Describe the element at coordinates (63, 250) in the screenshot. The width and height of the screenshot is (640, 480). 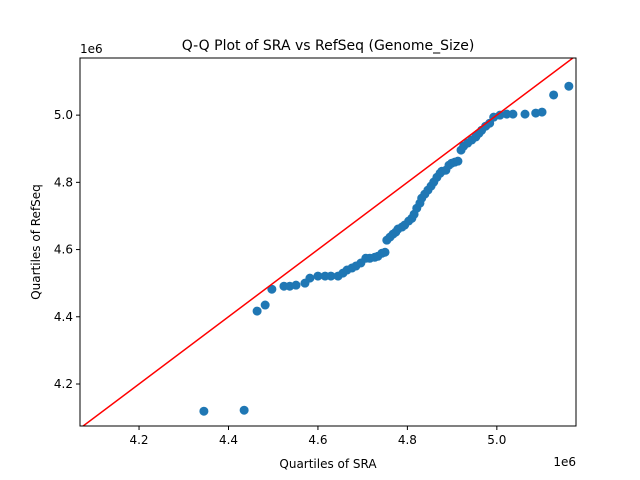
I see `y-tick-label: 4.6` at that location.